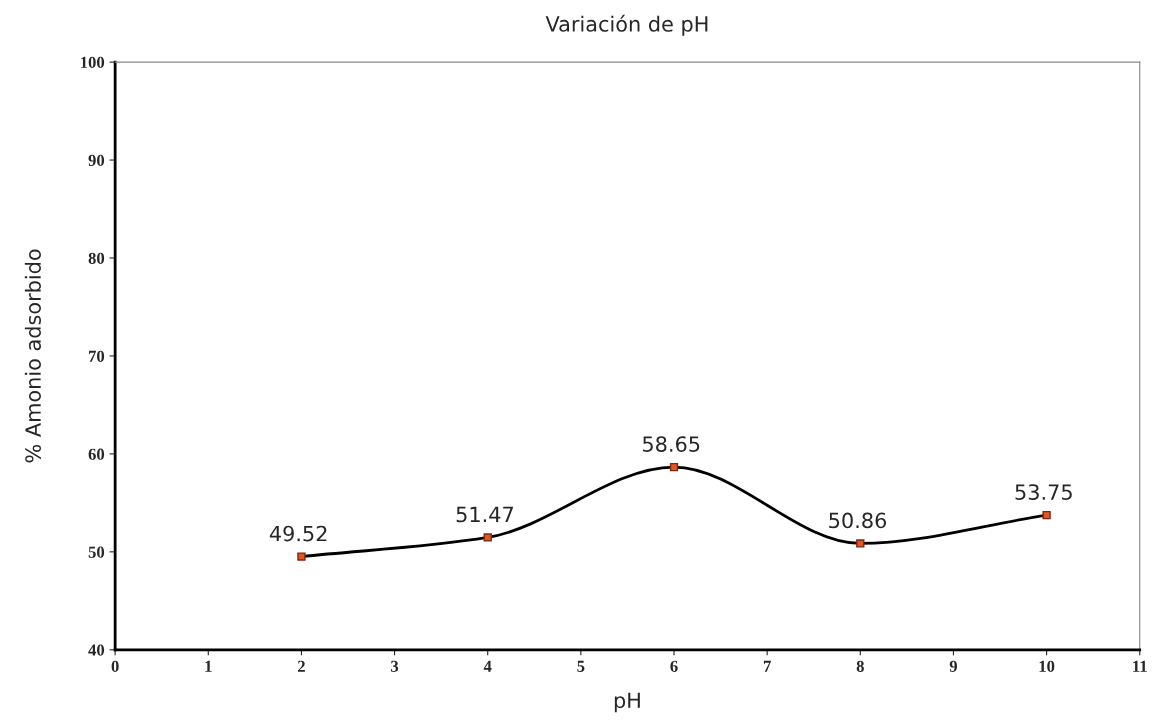  I want to click on y-tick-label: 70, so click(97, 356).